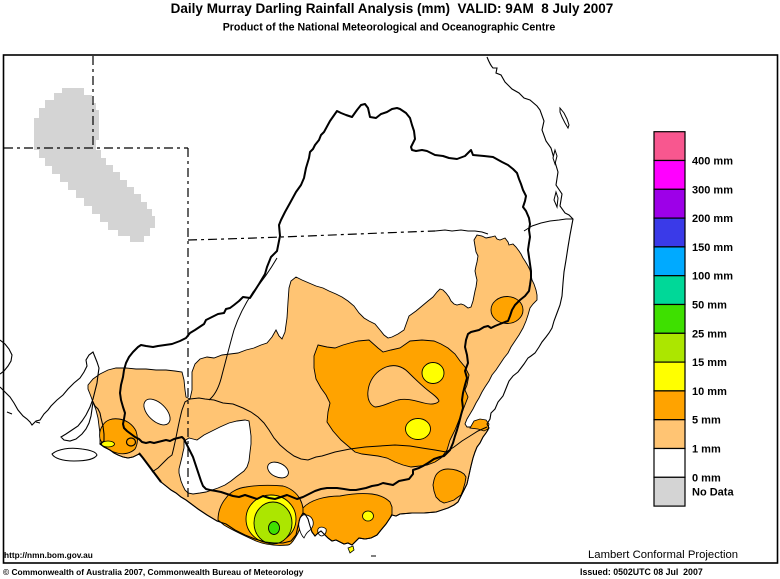 This screenshot has height=579, width=780. What do you see at coordinates (713, 493) in the screenshot?
I see `svg-text: No Data` at bounding box center [713, 493].